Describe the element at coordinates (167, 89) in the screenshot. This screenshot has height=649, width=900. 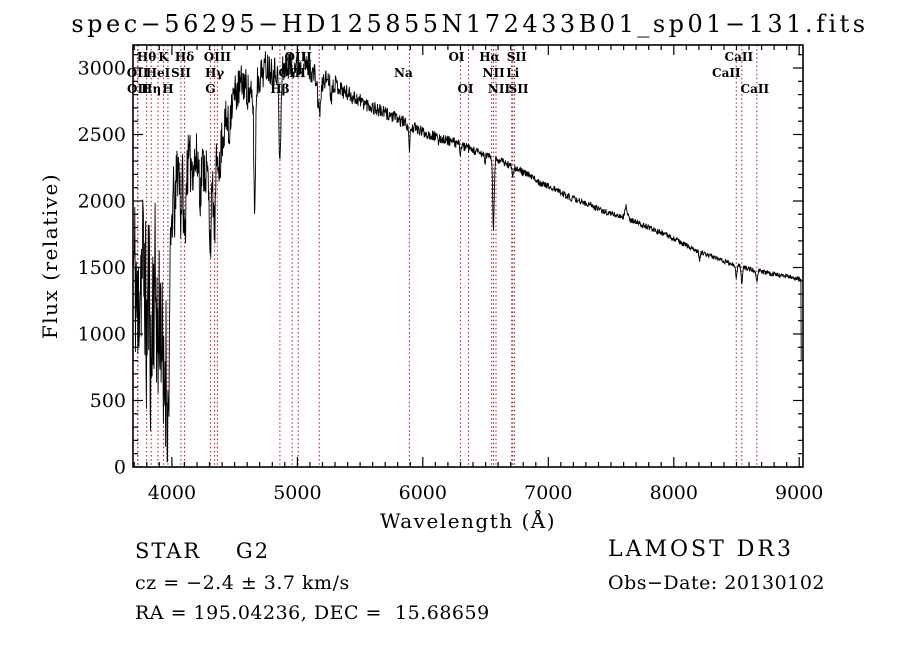
I see `line-marker-label: H` at that location.